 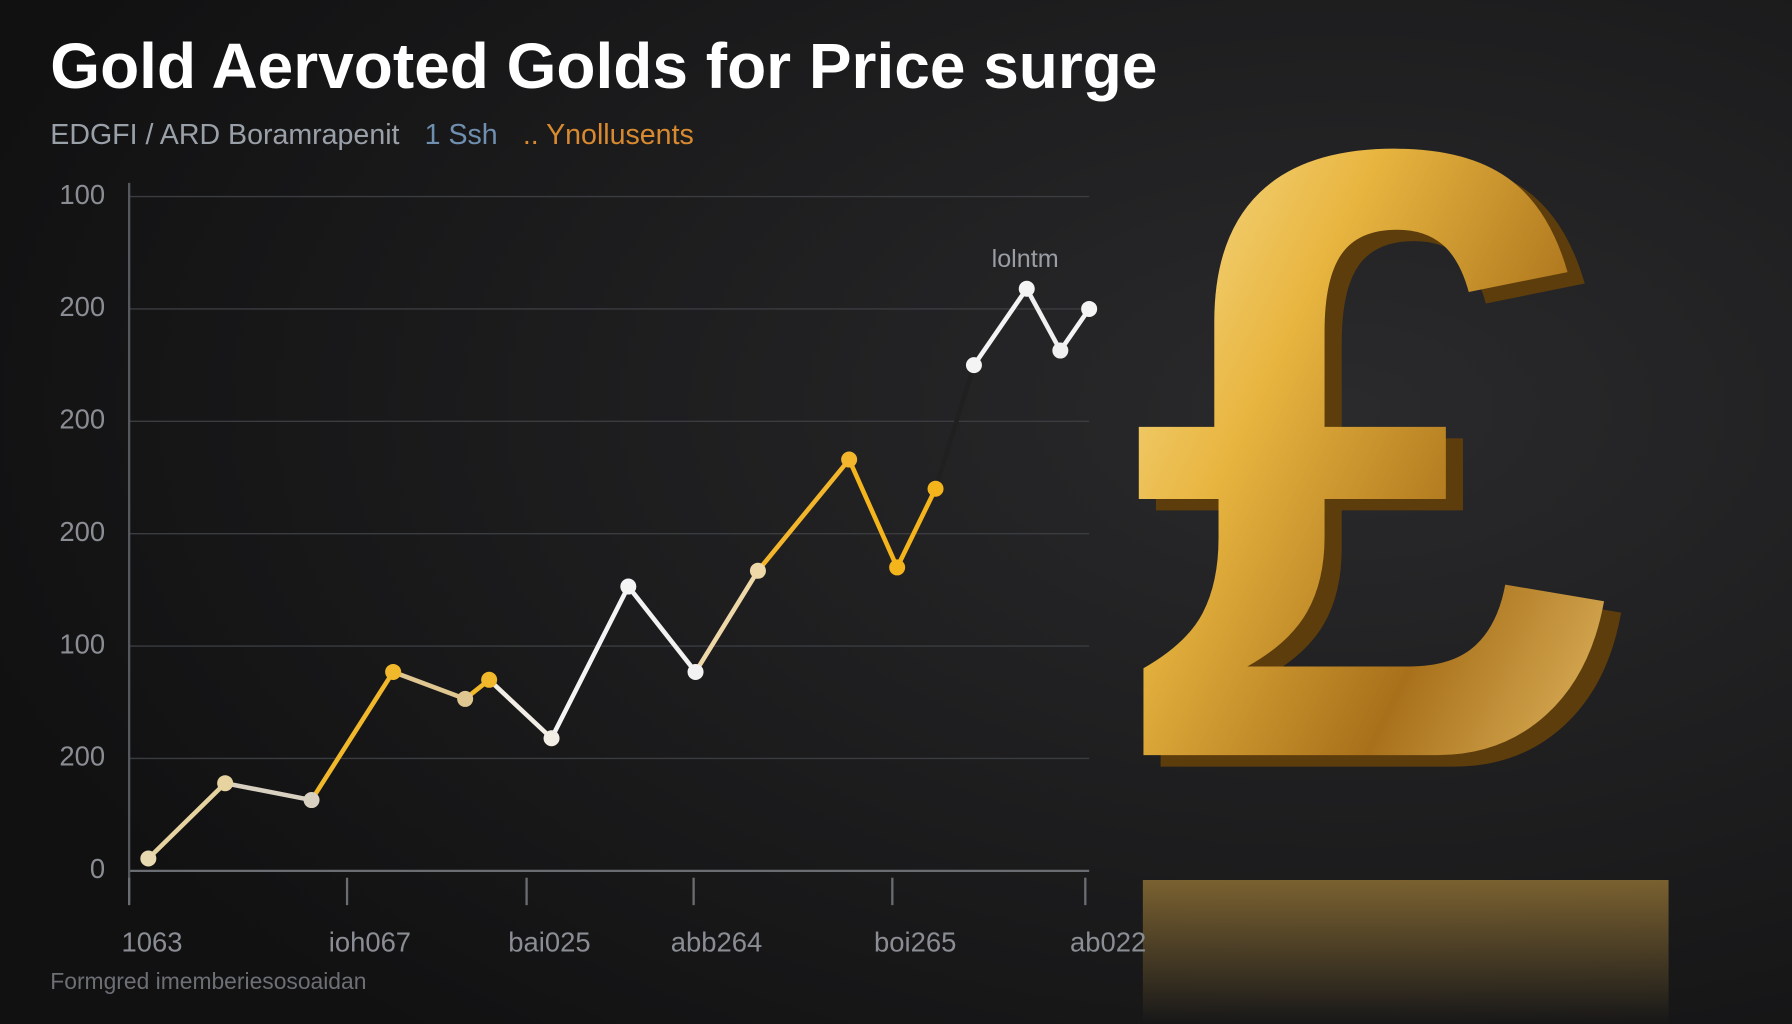 I want to click on x-tick-label: ioh067, so click(x=370, y=941).